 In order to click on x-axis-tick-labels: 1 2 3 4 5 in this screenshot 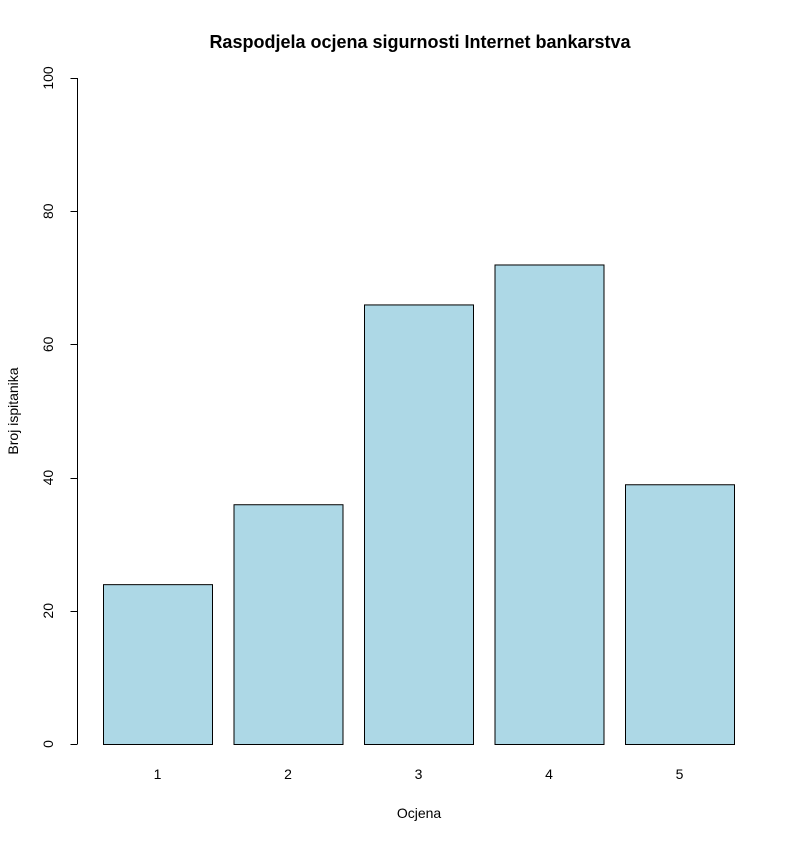, I will do `click(419, 774)`.